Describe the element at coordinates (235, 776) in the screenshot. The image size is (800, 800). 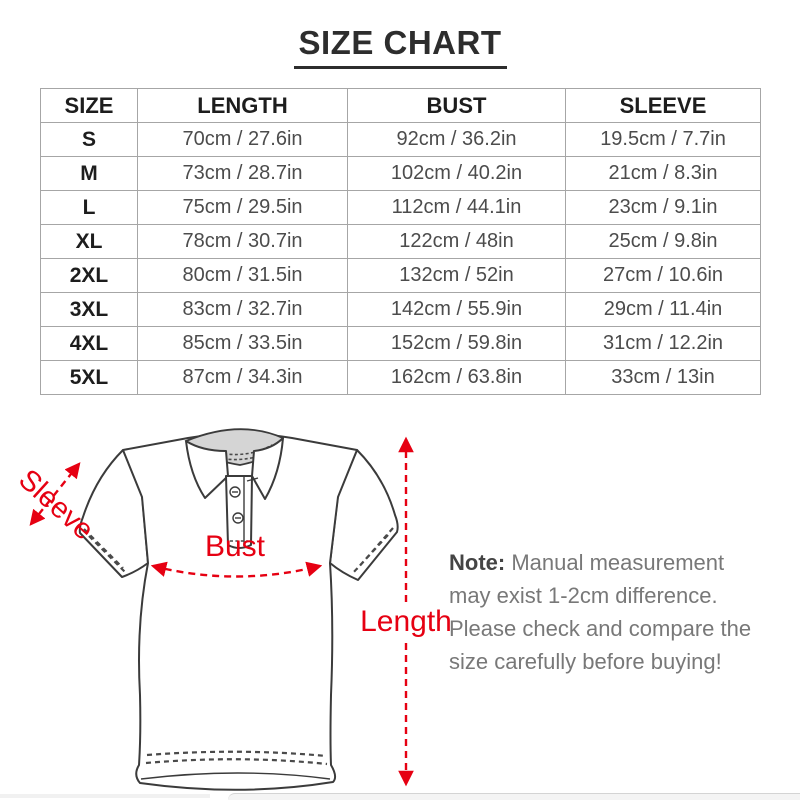
I see `hem-fold-line` at that location.